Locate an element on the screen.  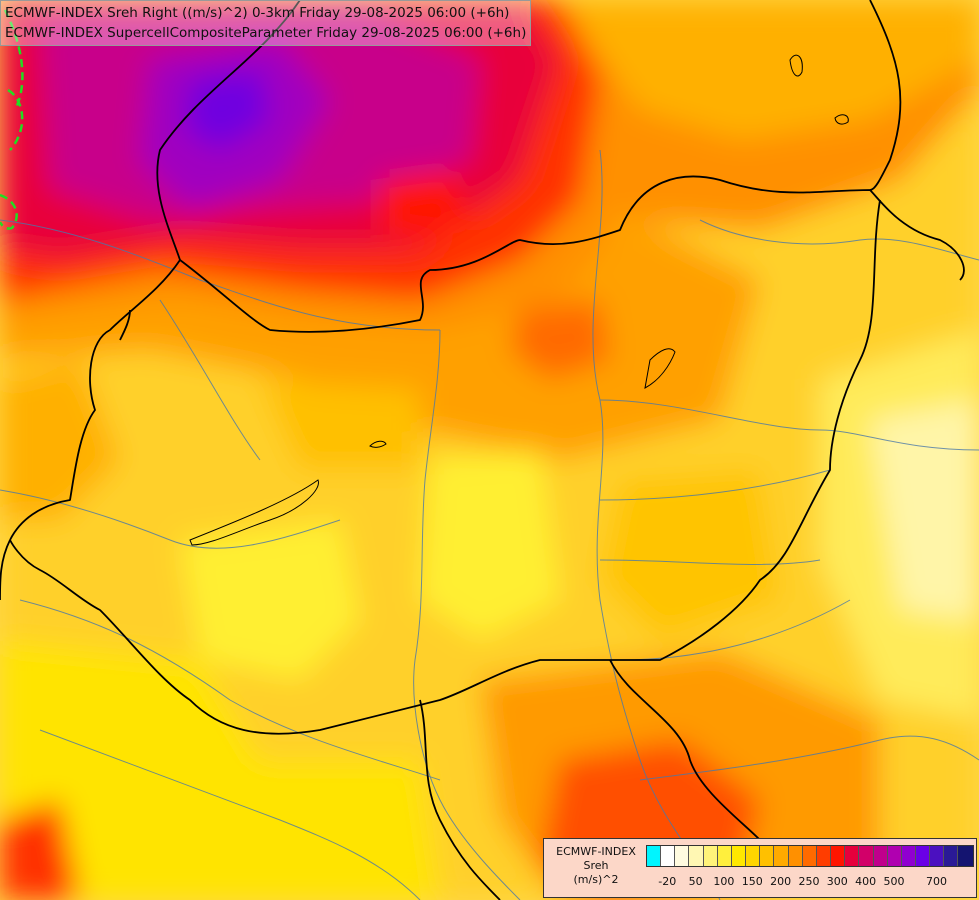
legend-colorbar is located at coordinates (810, 856).